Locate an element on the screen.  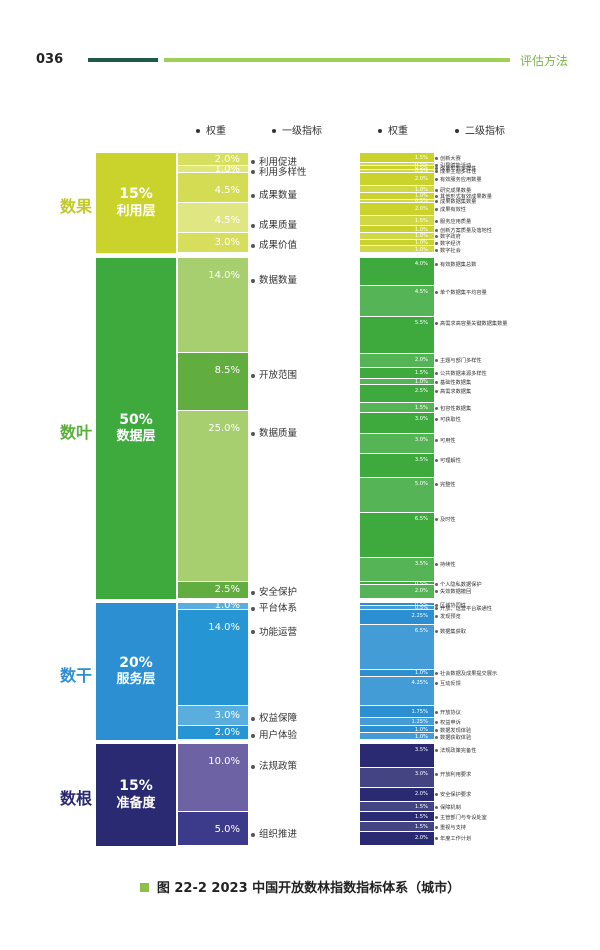
level2-weight: 3.5% is located at coordinates (421, 750).